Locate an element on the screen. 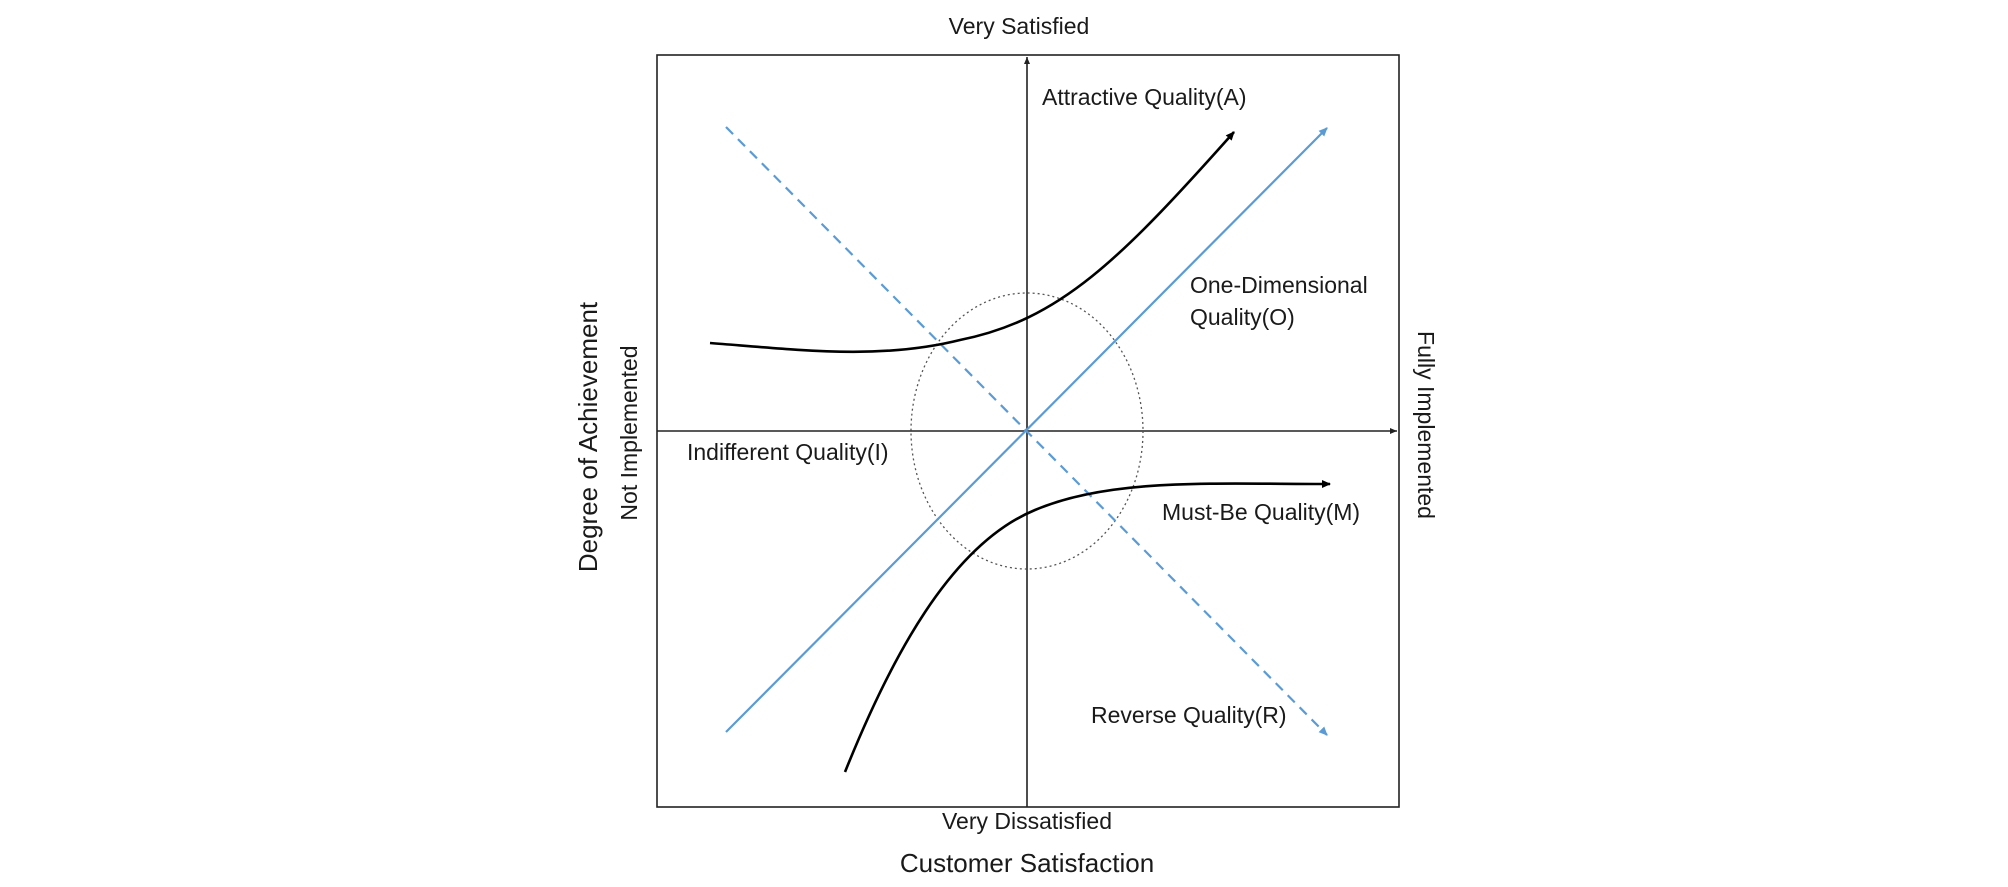 This screenshot has width=2008, height=887. must-be-label: Must-Be Quality(M) is located at coordinates (1261, 512).